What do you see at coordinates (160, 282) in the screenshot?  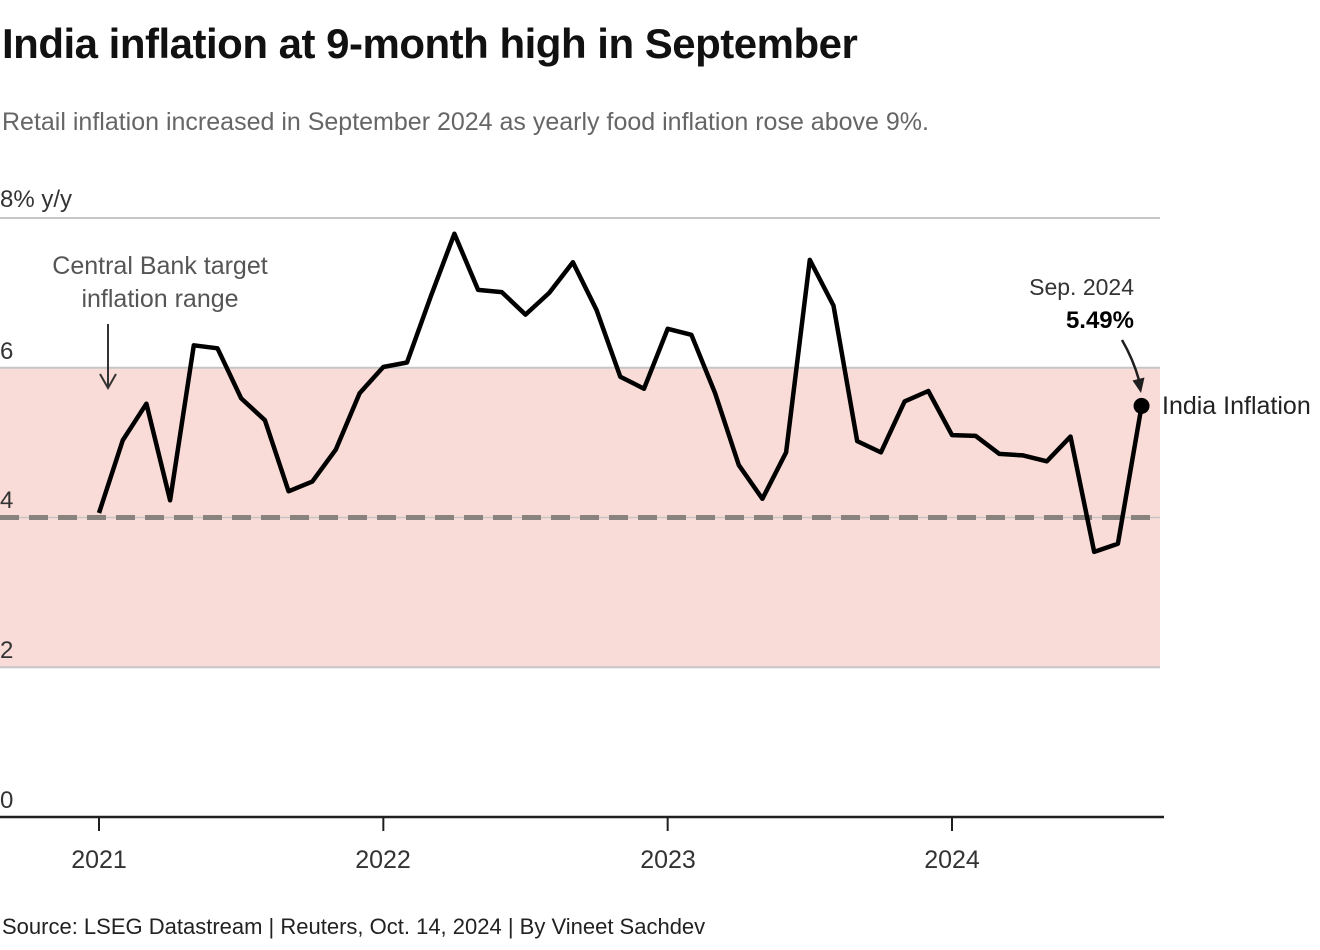 I see `target-range-annotation: Central Bank target inflation range` at bounding box center [160, 282].